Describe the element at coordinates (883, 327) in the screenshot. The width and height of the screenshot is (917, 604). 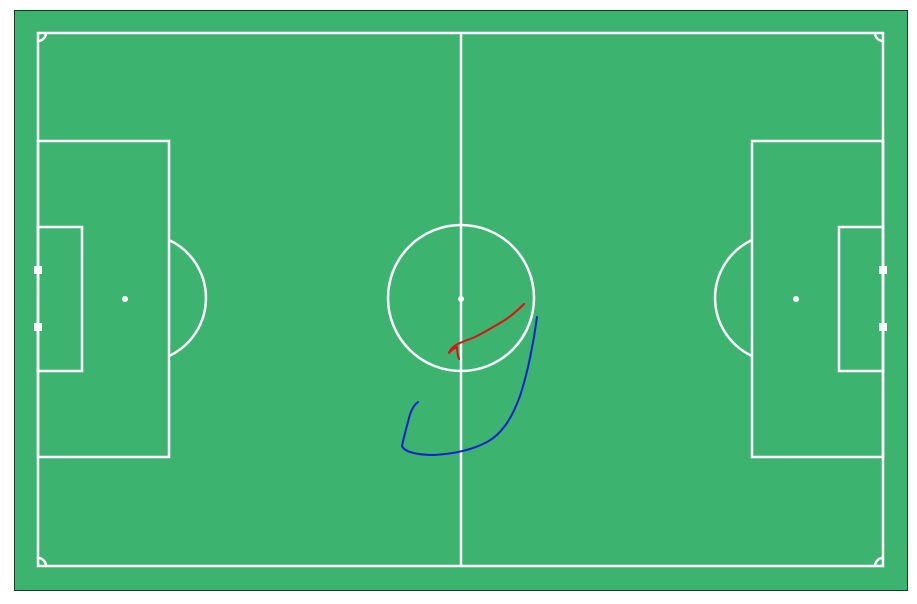
I see `right-goal-post-bottom` at that location.